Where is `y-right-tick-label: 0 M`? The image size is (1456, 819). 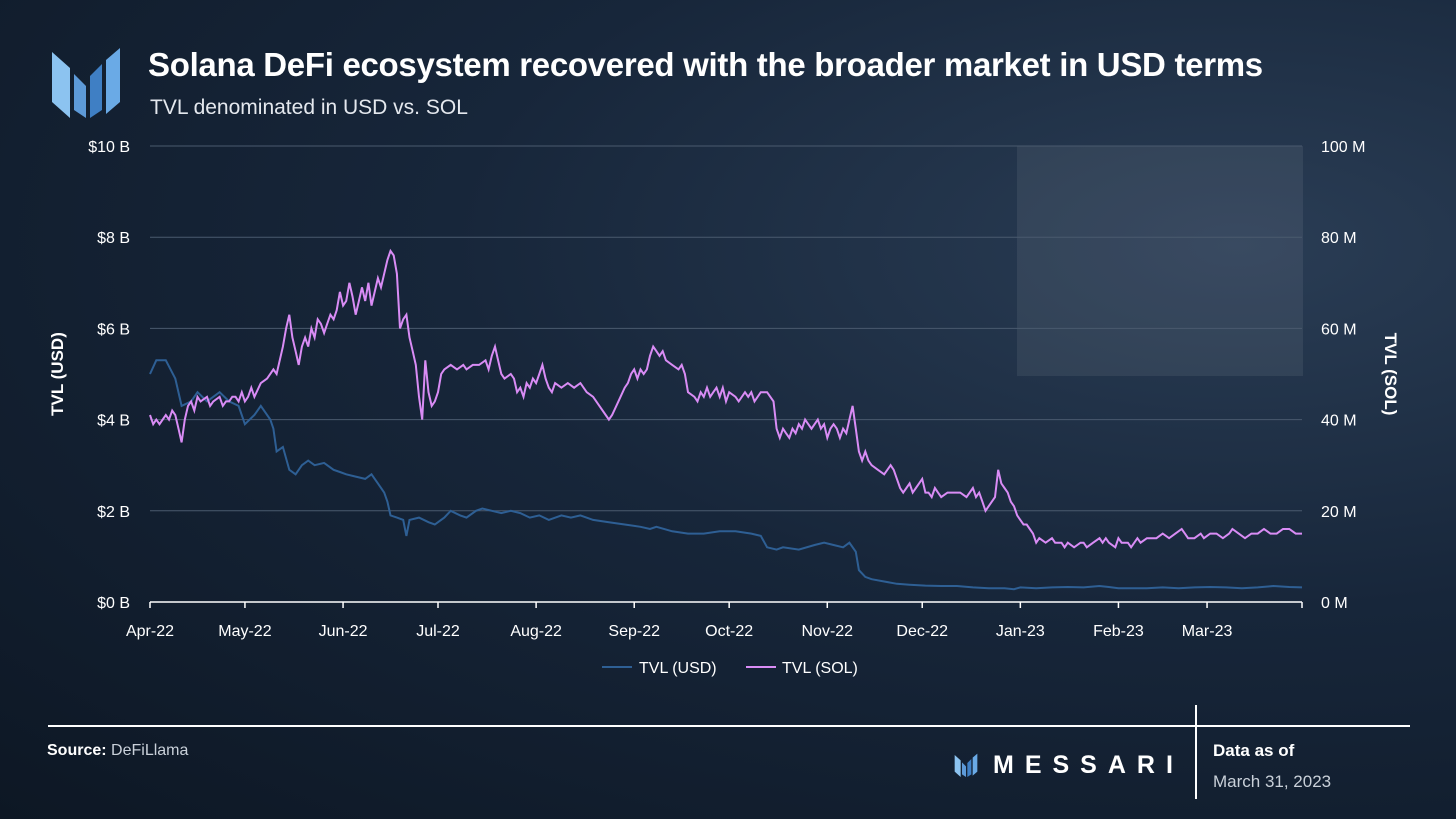 y-right-tick-label: 0 M is located at coordinates (1334, 603).